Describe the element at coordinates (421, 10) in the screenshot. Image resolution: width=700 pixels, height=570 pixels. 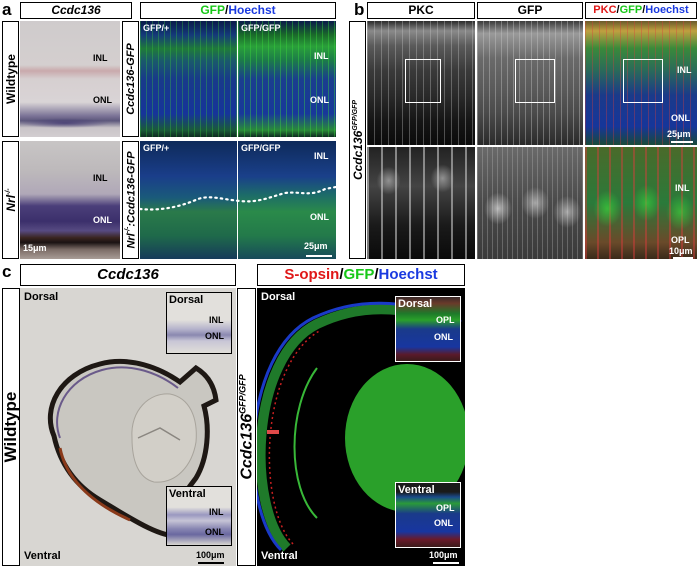
I see `col-pkc-title: PKC` at that location.